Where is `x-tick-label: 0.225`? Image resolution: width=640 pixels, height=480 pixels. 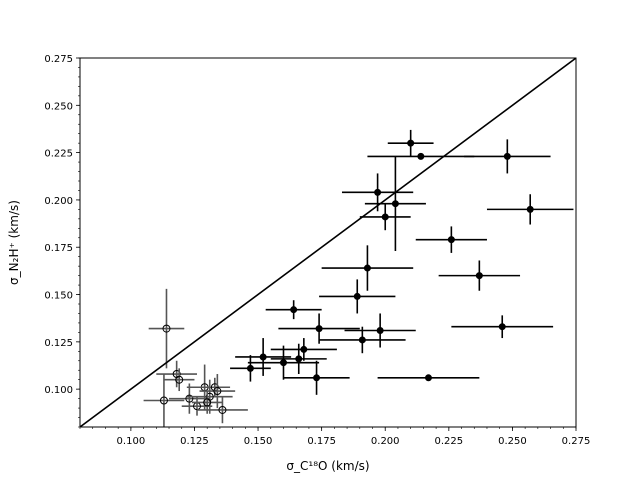 x-tick-label: 0.225 is located at coordinates (449, 441).